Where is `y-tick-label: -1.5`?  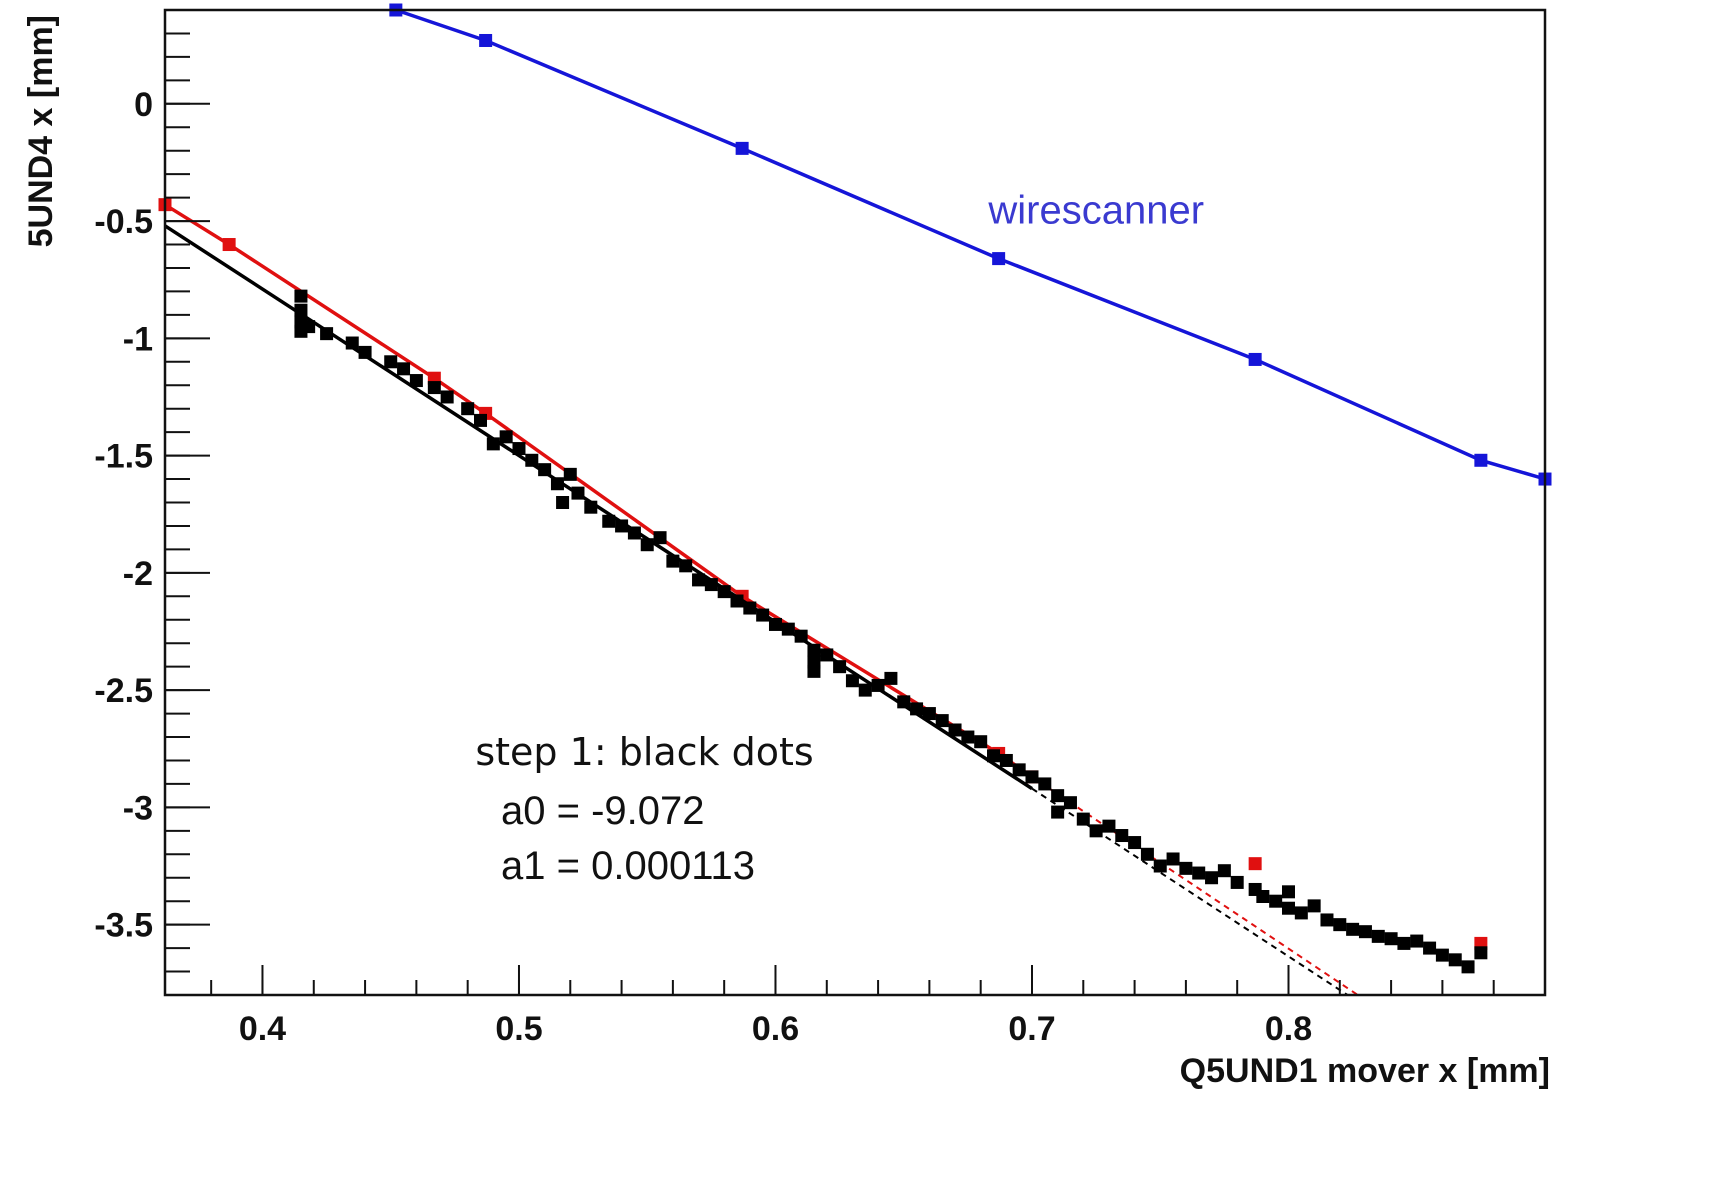
y-tick-label: -1.5 is located at coordinates (123, 457).